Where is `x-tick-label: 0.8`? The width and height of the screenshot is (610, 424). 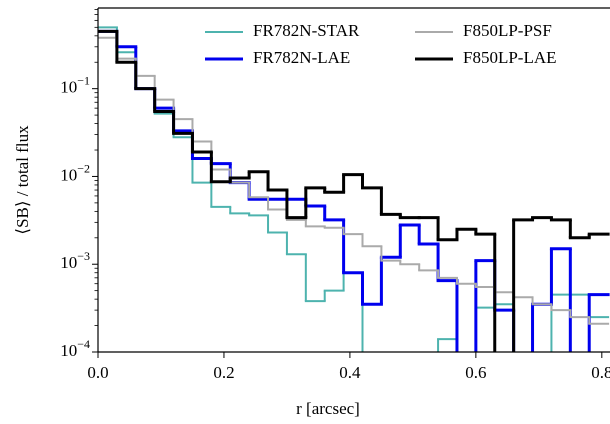 x-tick-label: 0.8 is located at coordinates (600, 372).